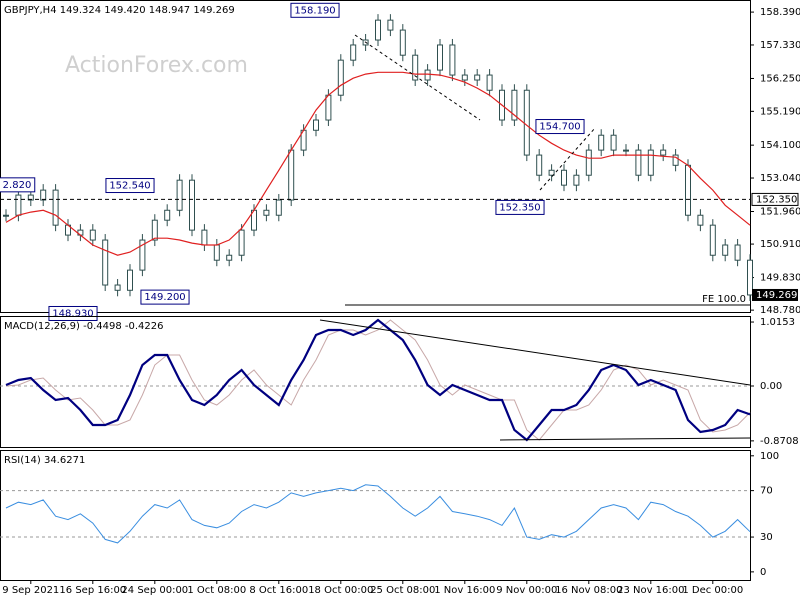 This screenshot has height=600, width=800. What do you see at coordinates (771, 386) in the screenshot?
I see `y-tick-label: 0.00` at bounding box center [771, 386].